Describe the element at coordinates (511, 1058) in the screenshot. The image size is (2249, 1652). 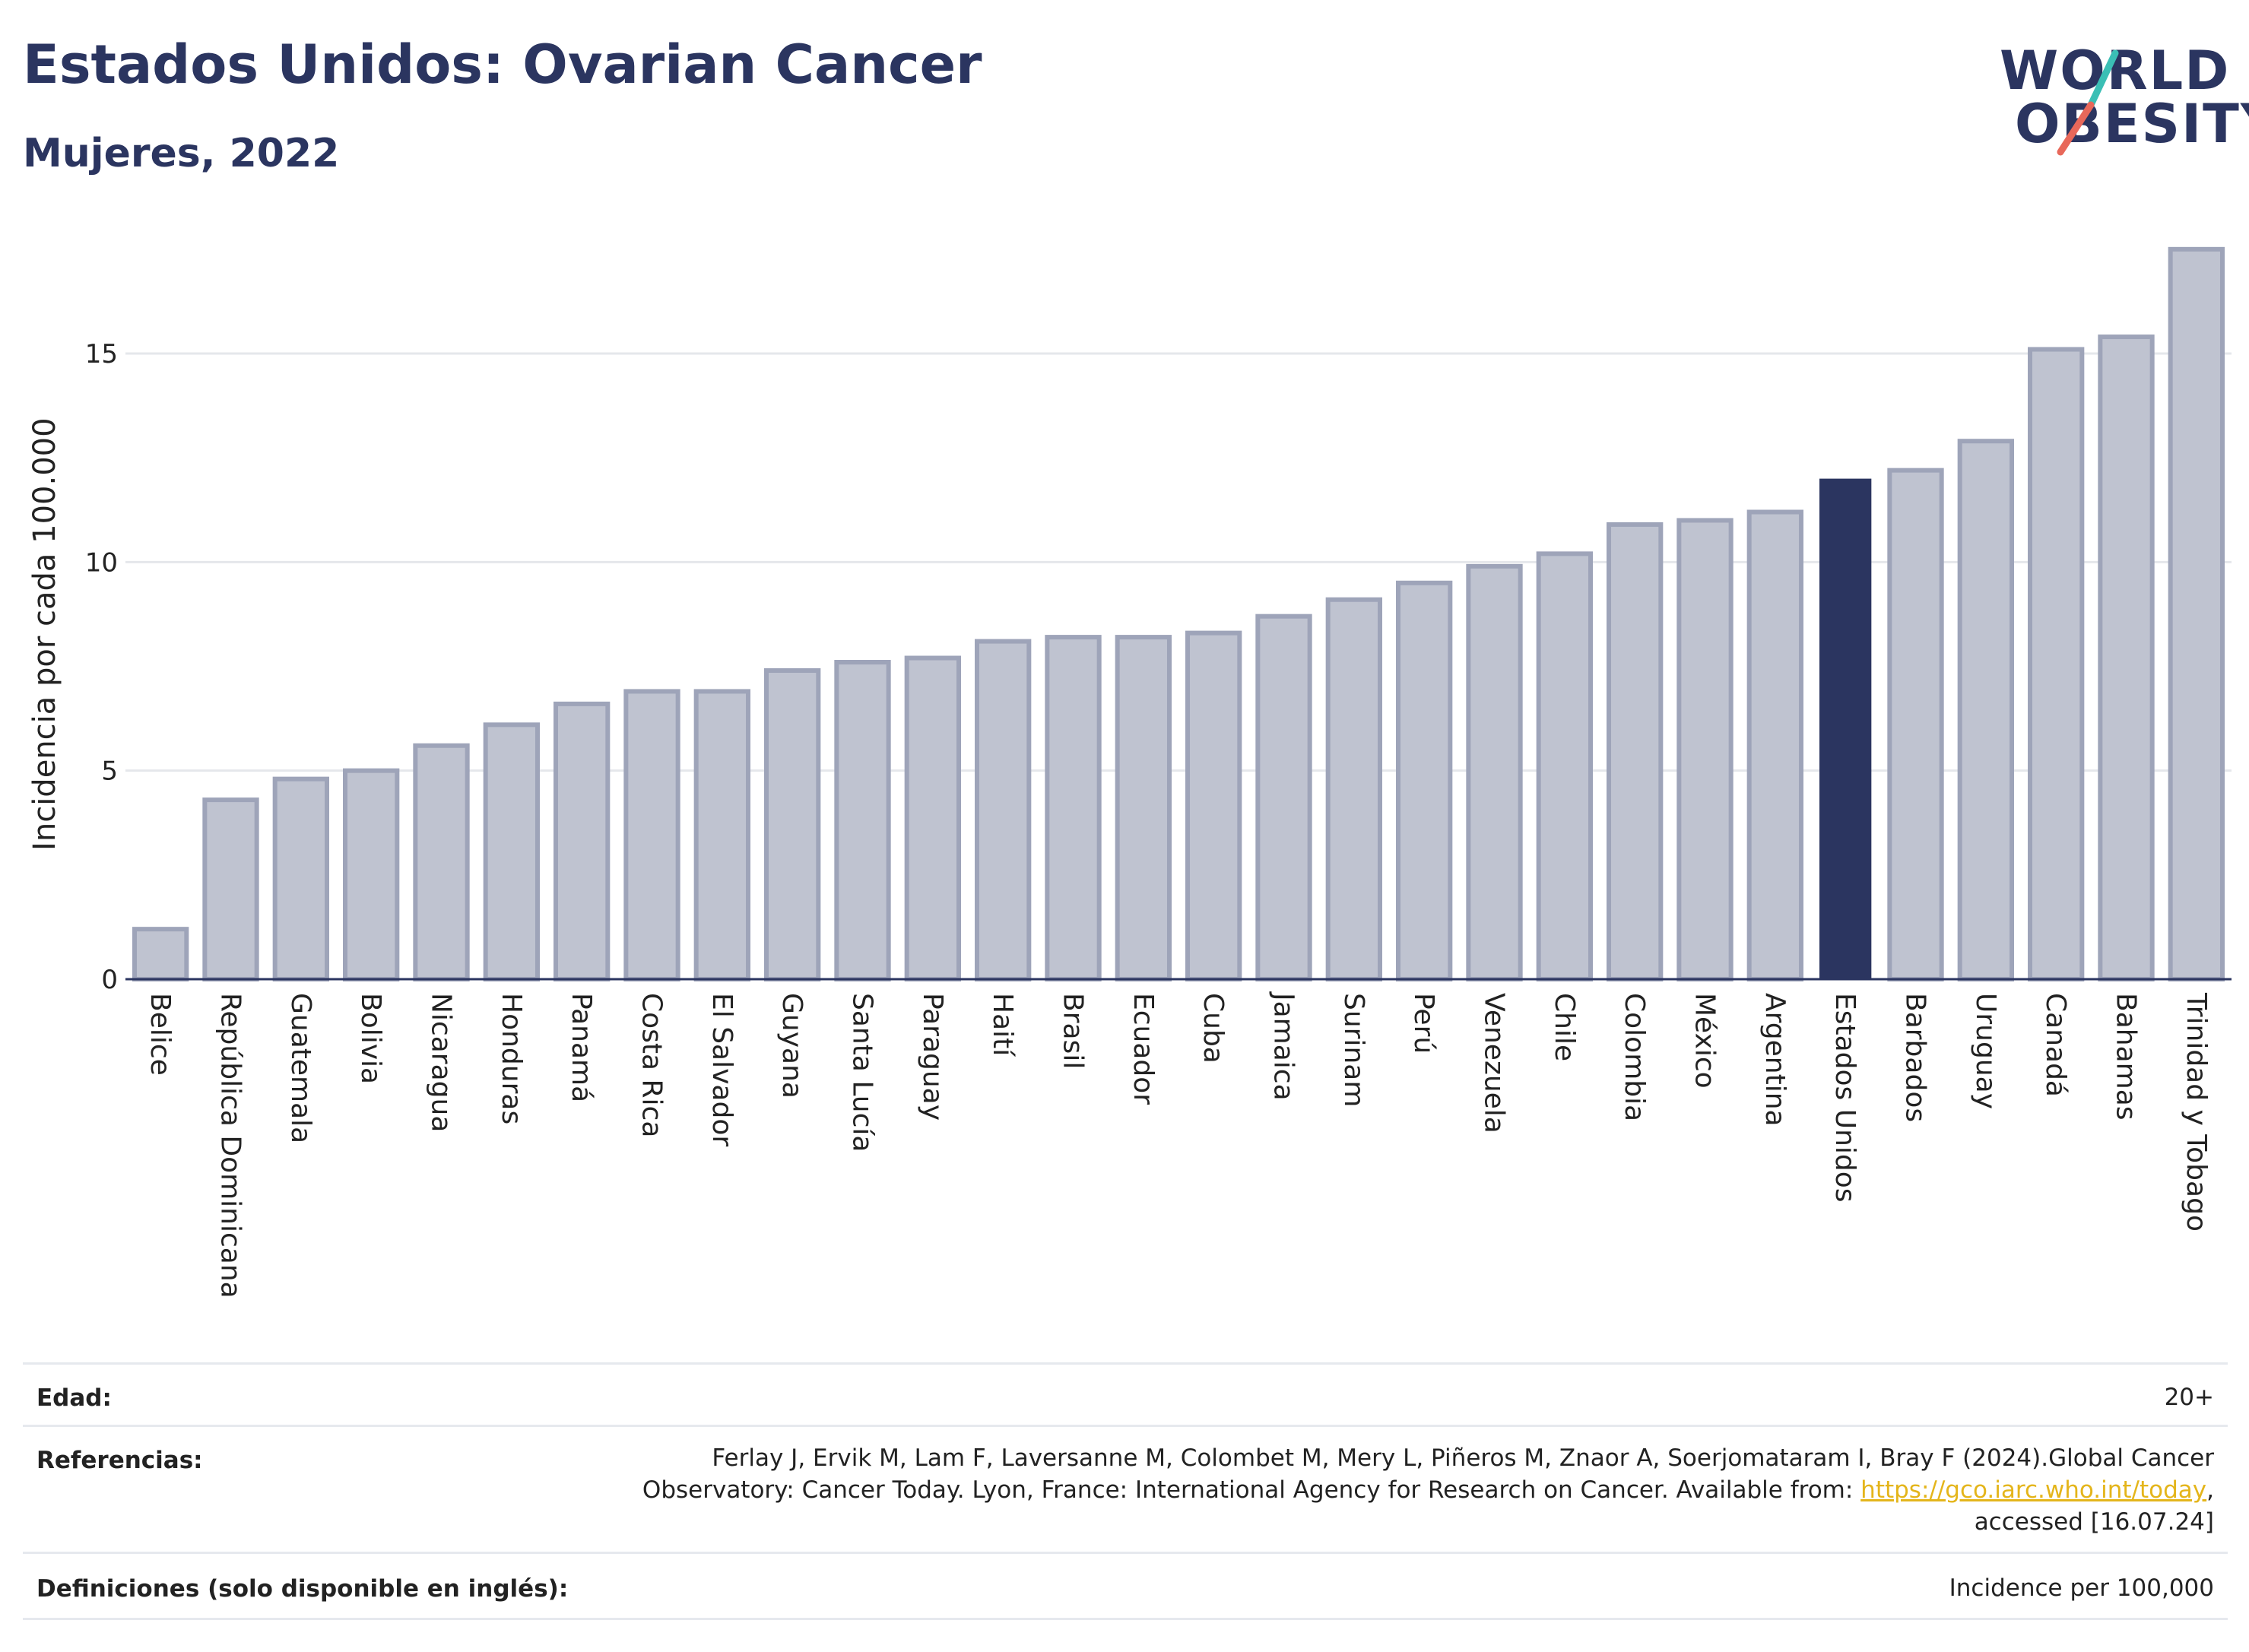
I see `x-tick-label: Honduras` at that location.